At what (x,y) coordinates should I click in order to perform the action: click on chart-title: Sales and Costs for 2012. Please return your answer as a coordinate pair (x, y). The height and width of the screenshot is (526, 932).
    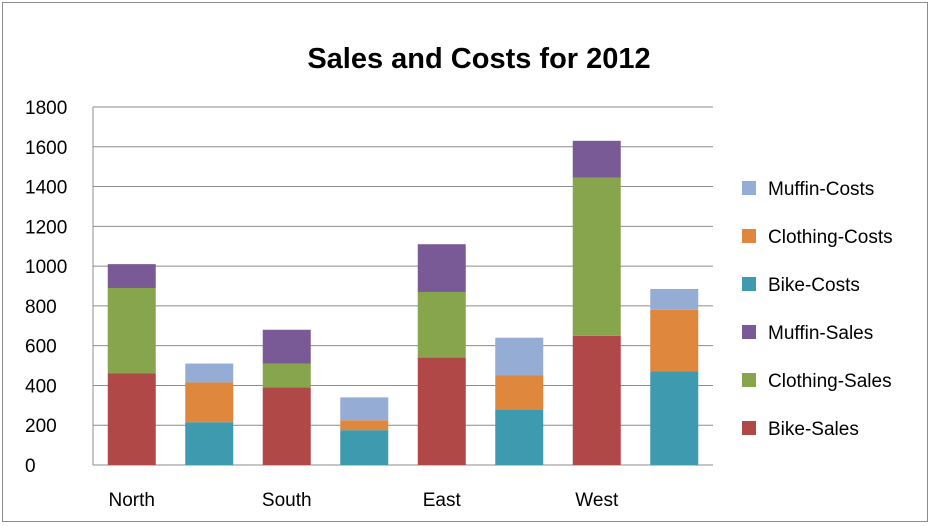
    Looking at the image, I should click on (478, 59).